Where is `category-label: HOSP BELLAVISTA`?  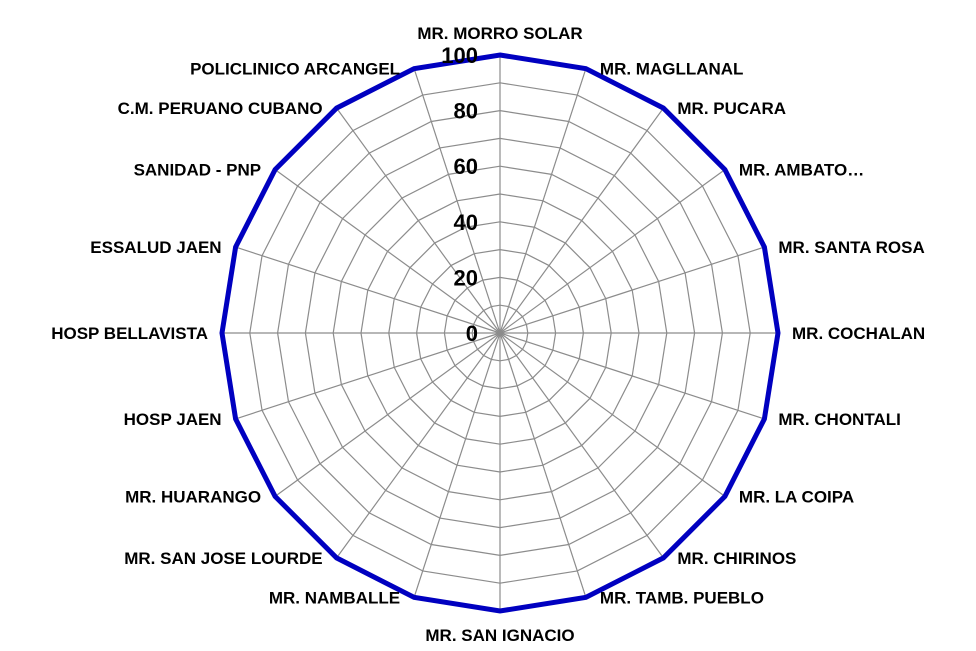 category-label: HOSP BELLAVISTA is located at coordinates (129, 333).